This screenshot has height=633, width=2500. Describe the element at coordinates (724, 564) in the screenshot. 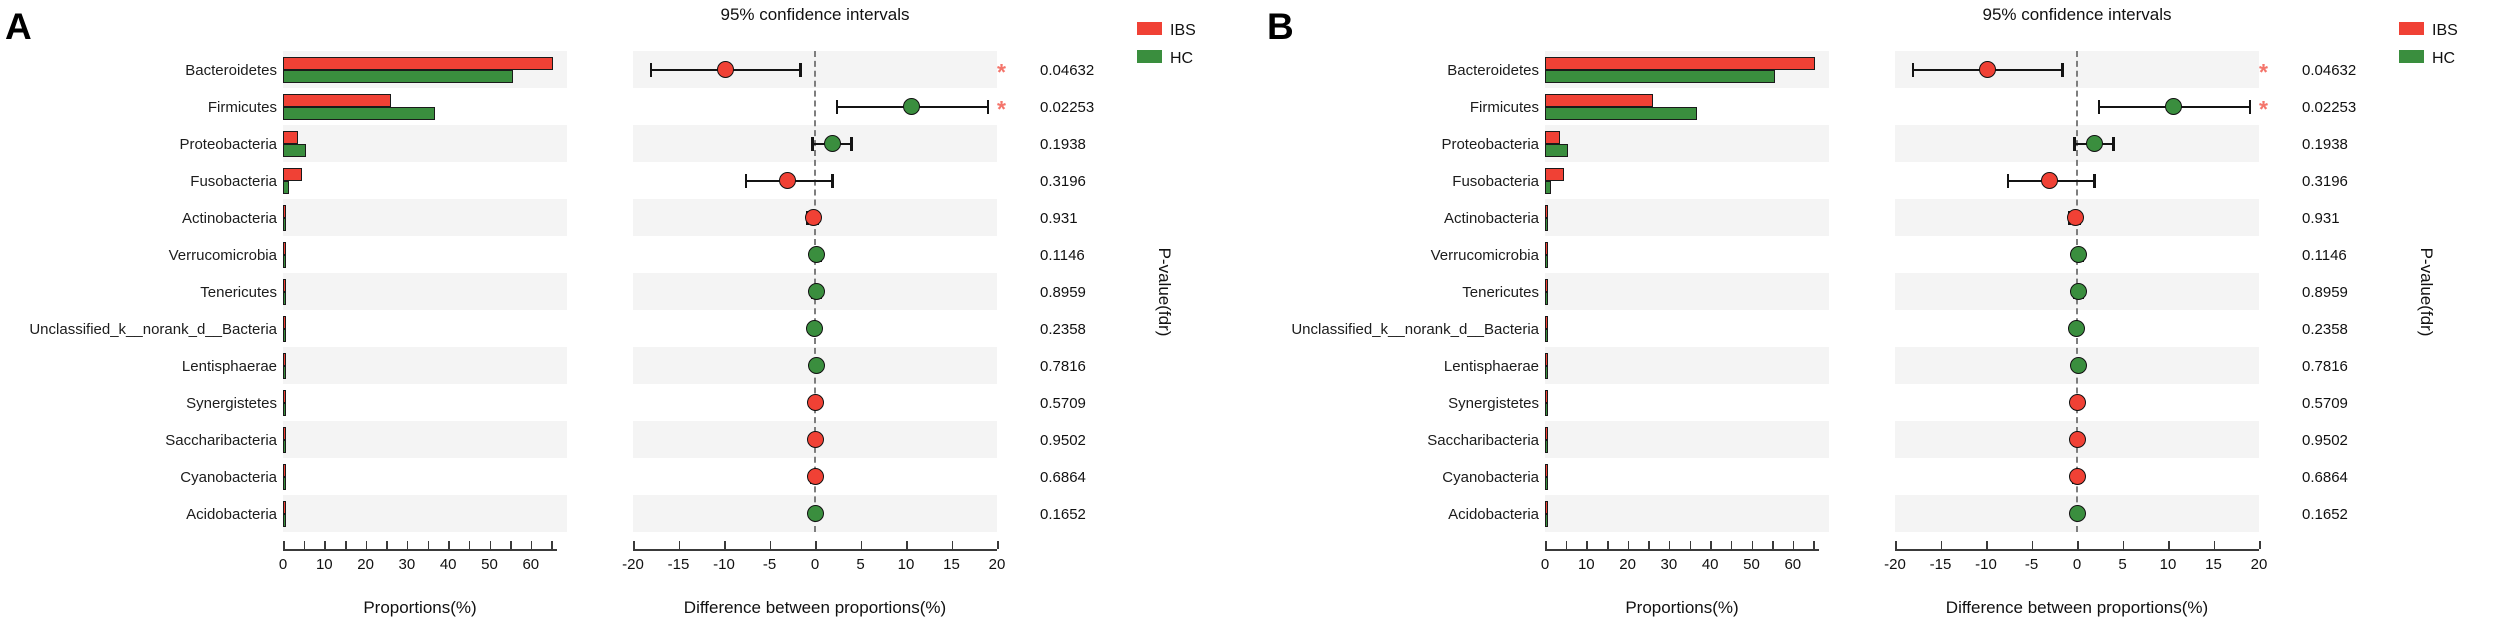

I see `difference-tick-label: -10` at that location.